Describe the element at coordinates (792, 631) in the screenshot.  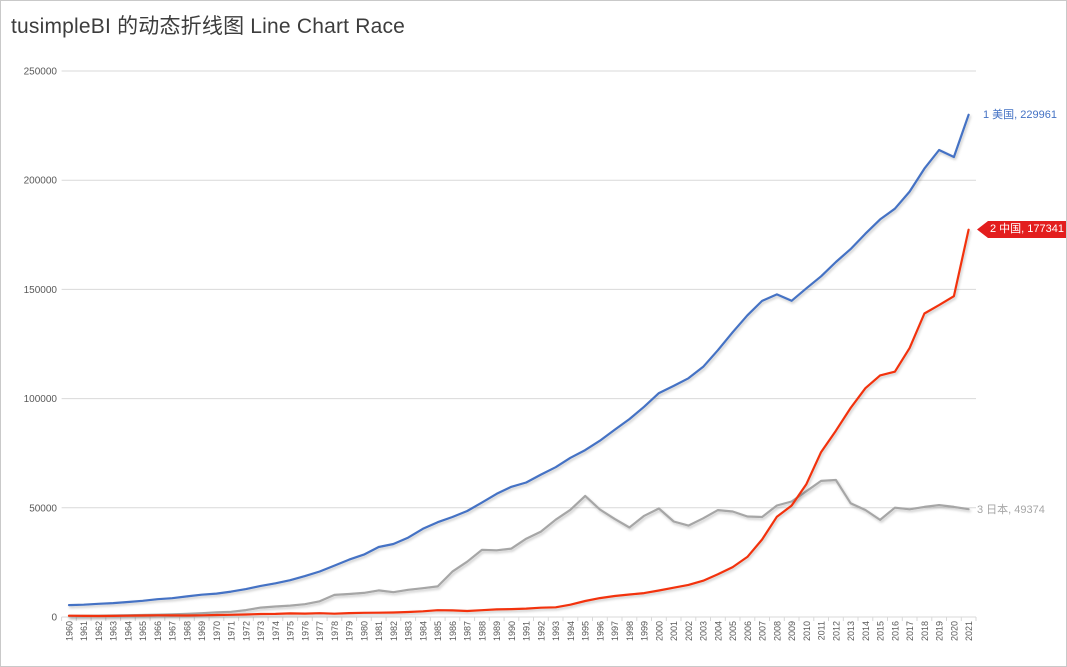
I see `svg-text: 2009` at that location.